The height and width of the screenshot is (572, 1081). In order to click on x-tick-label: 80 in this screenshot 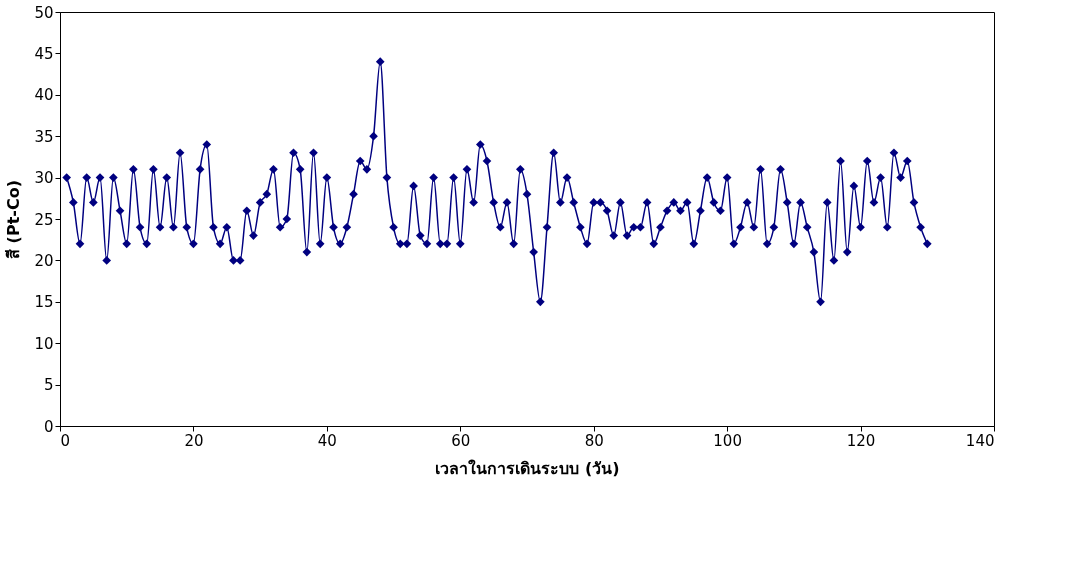, I will do `click(594, 440)`.